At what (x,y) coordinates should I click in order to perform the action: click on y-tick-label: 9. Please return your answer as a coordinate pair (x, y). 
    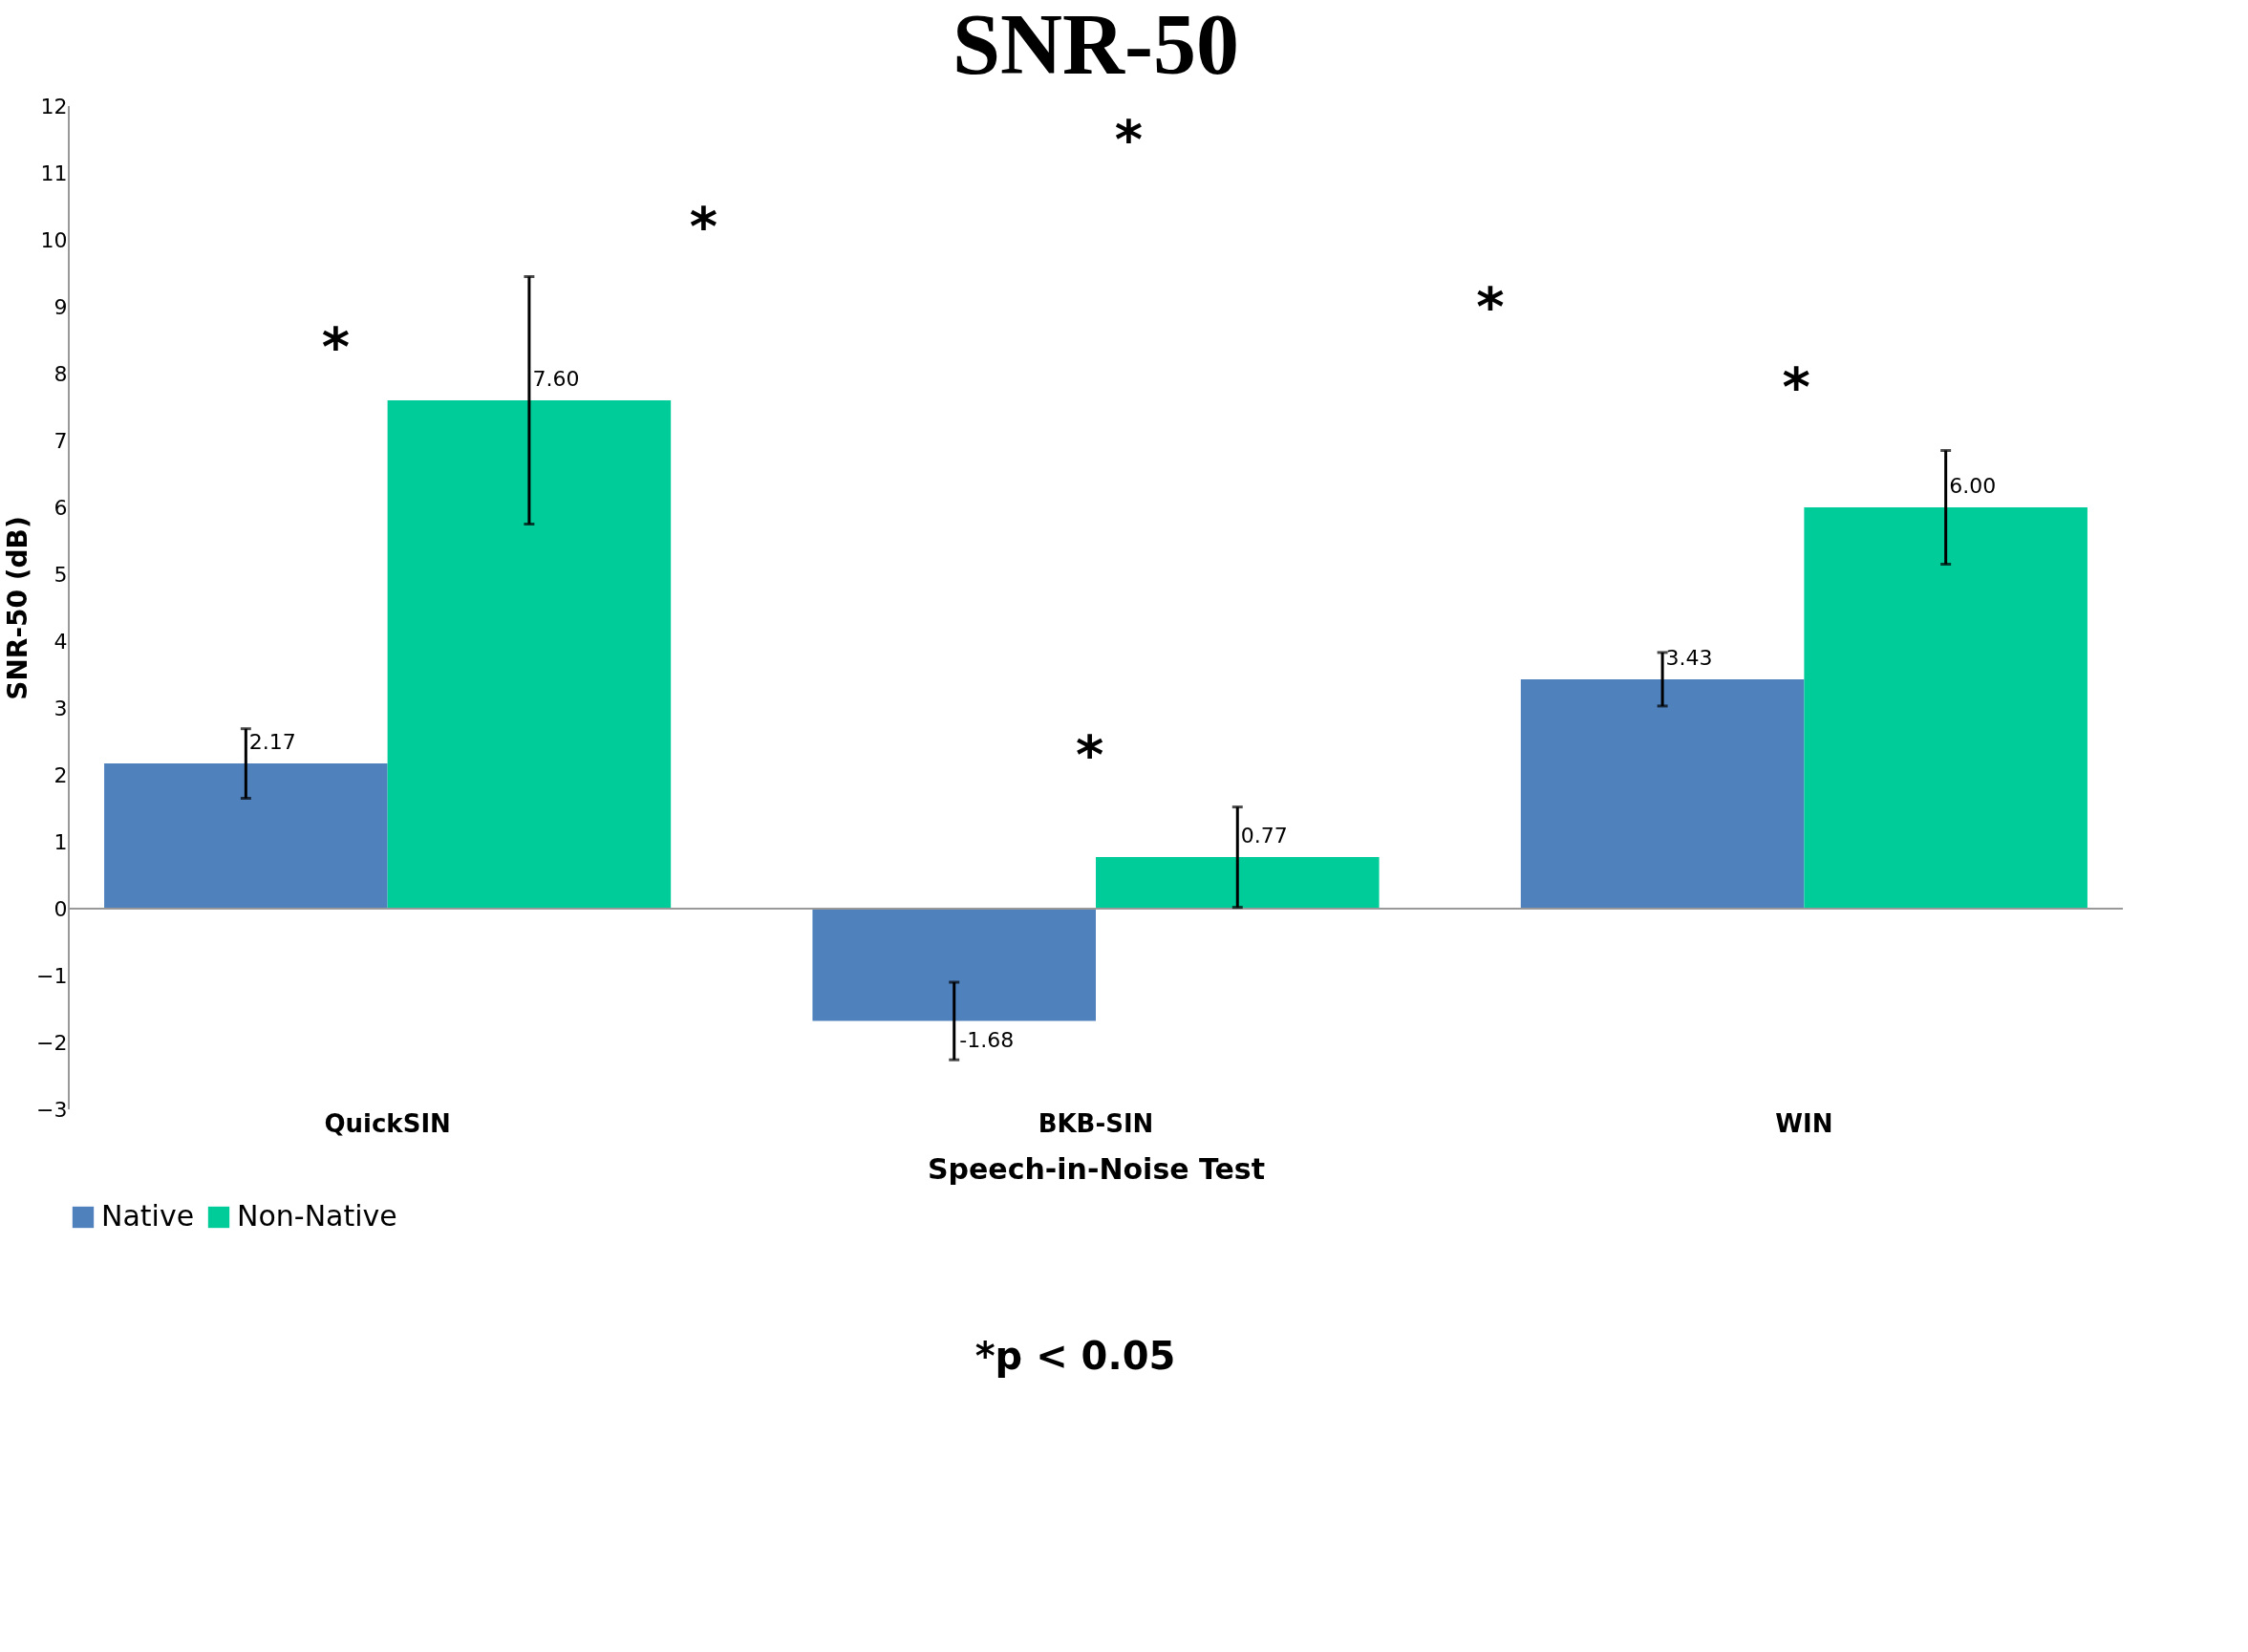
    Looking at the image, I should click on (61, 306).